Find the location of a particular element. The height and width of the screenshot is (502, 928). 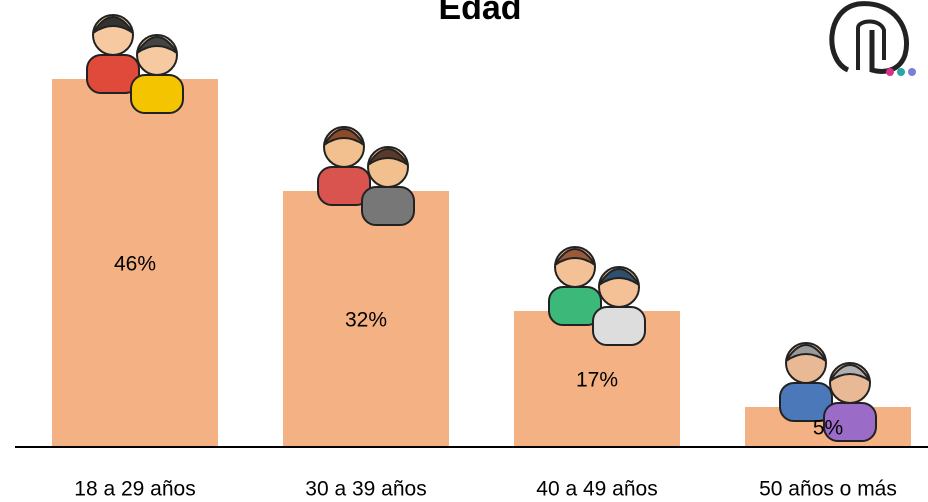

x-tick-label: 50 años o más is located at coordinates (828, 489).